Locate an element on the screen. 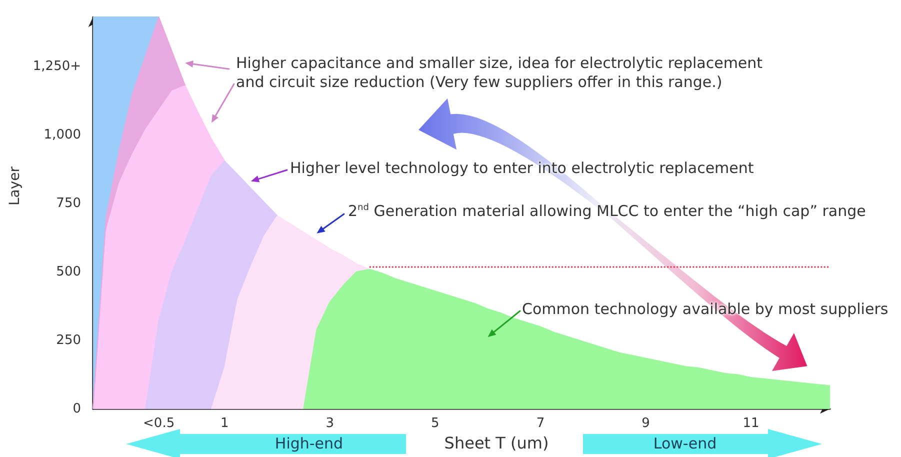  text: Low-end is located at coordinates (685, 444).